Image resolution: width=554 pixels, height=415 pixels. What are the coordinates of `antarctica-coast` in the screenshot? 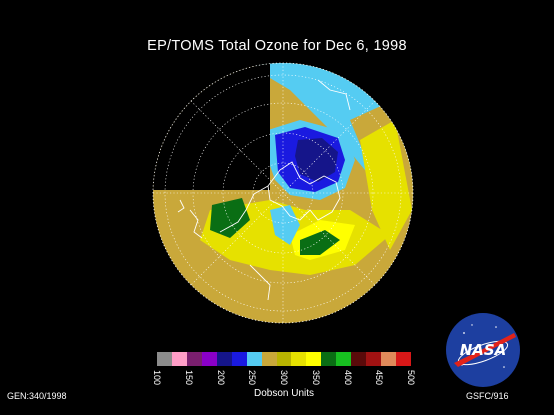 It's located at (304, 191).